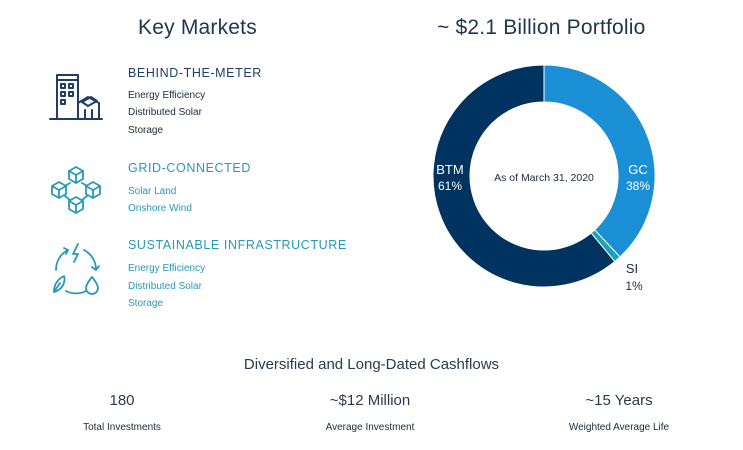 Image resolution: width=743 pixels, height=450 pixels. I want to click on stat-label: Weighted Average Life, so click(619, 427).